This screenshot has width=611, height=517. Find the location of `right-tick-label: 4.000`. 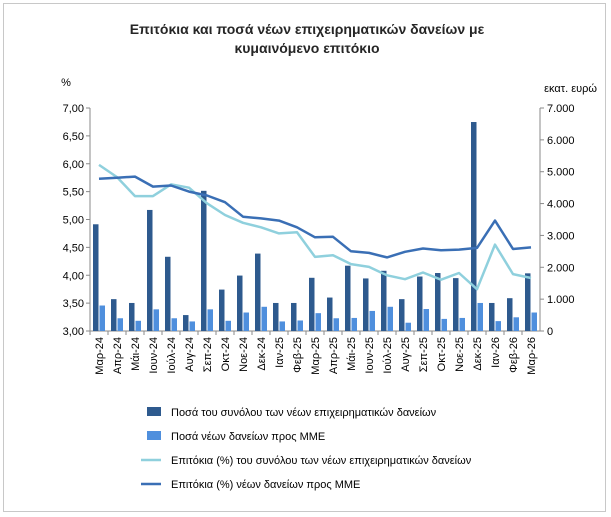

right-tick-label: 4.000 is located at coordinates (561, 205).